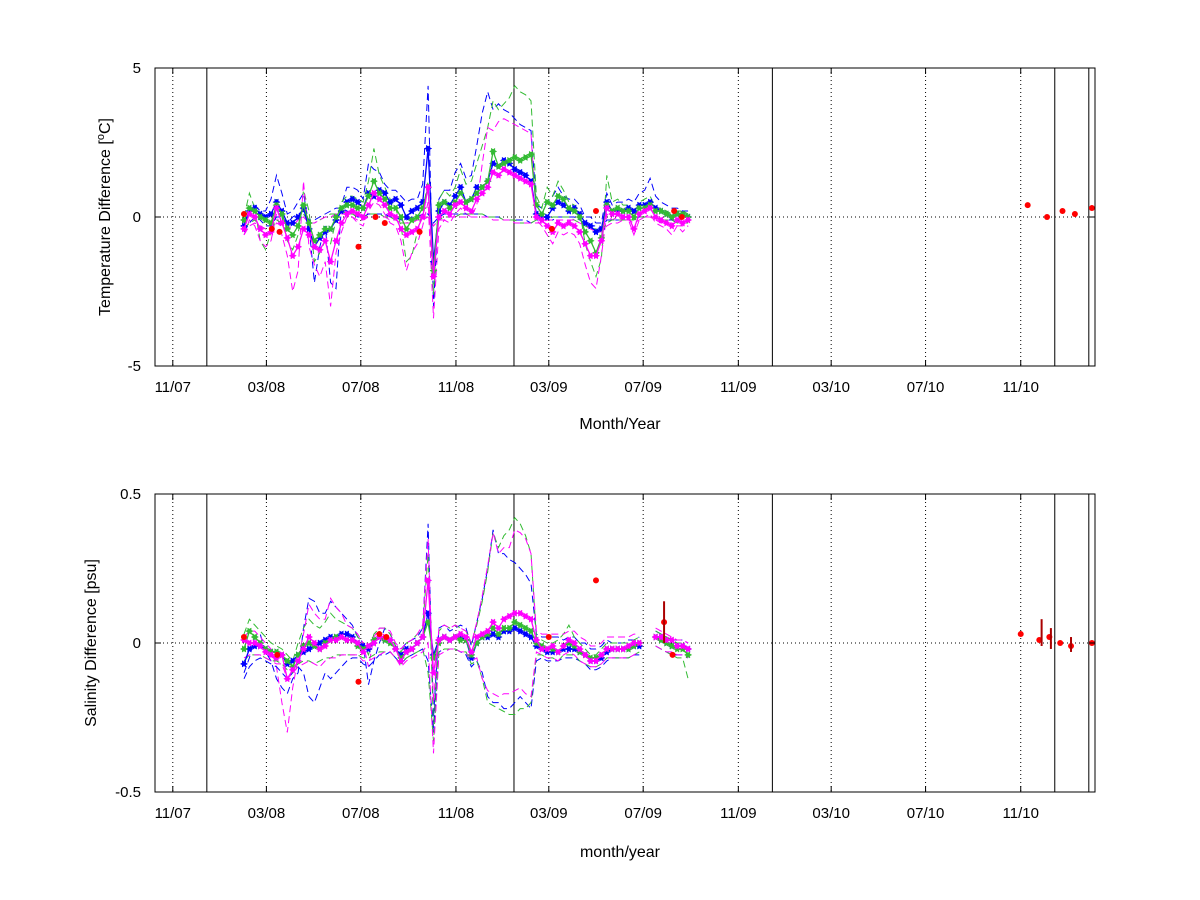  Describe the element at coordinates (1021, 387) in the screenshot. I see `temperature-x-tick-label-9: 11/10` at that location.